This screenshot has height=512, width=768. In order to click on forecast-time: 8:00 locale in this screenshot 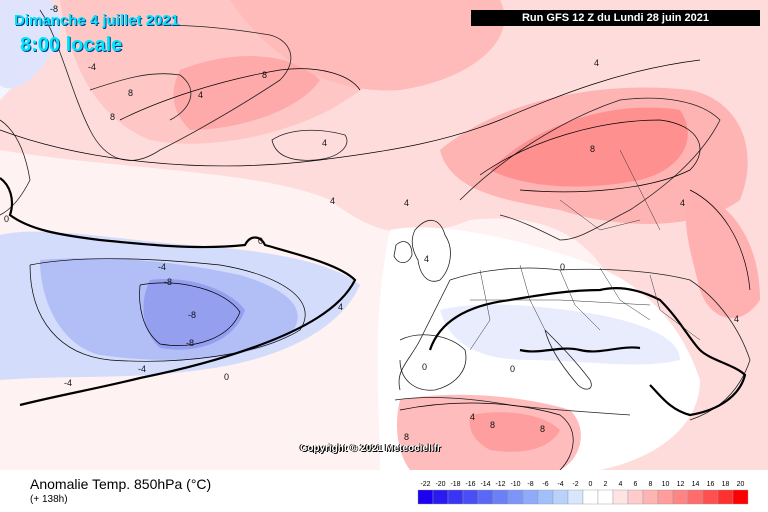, I will do `click(71, 45)`.